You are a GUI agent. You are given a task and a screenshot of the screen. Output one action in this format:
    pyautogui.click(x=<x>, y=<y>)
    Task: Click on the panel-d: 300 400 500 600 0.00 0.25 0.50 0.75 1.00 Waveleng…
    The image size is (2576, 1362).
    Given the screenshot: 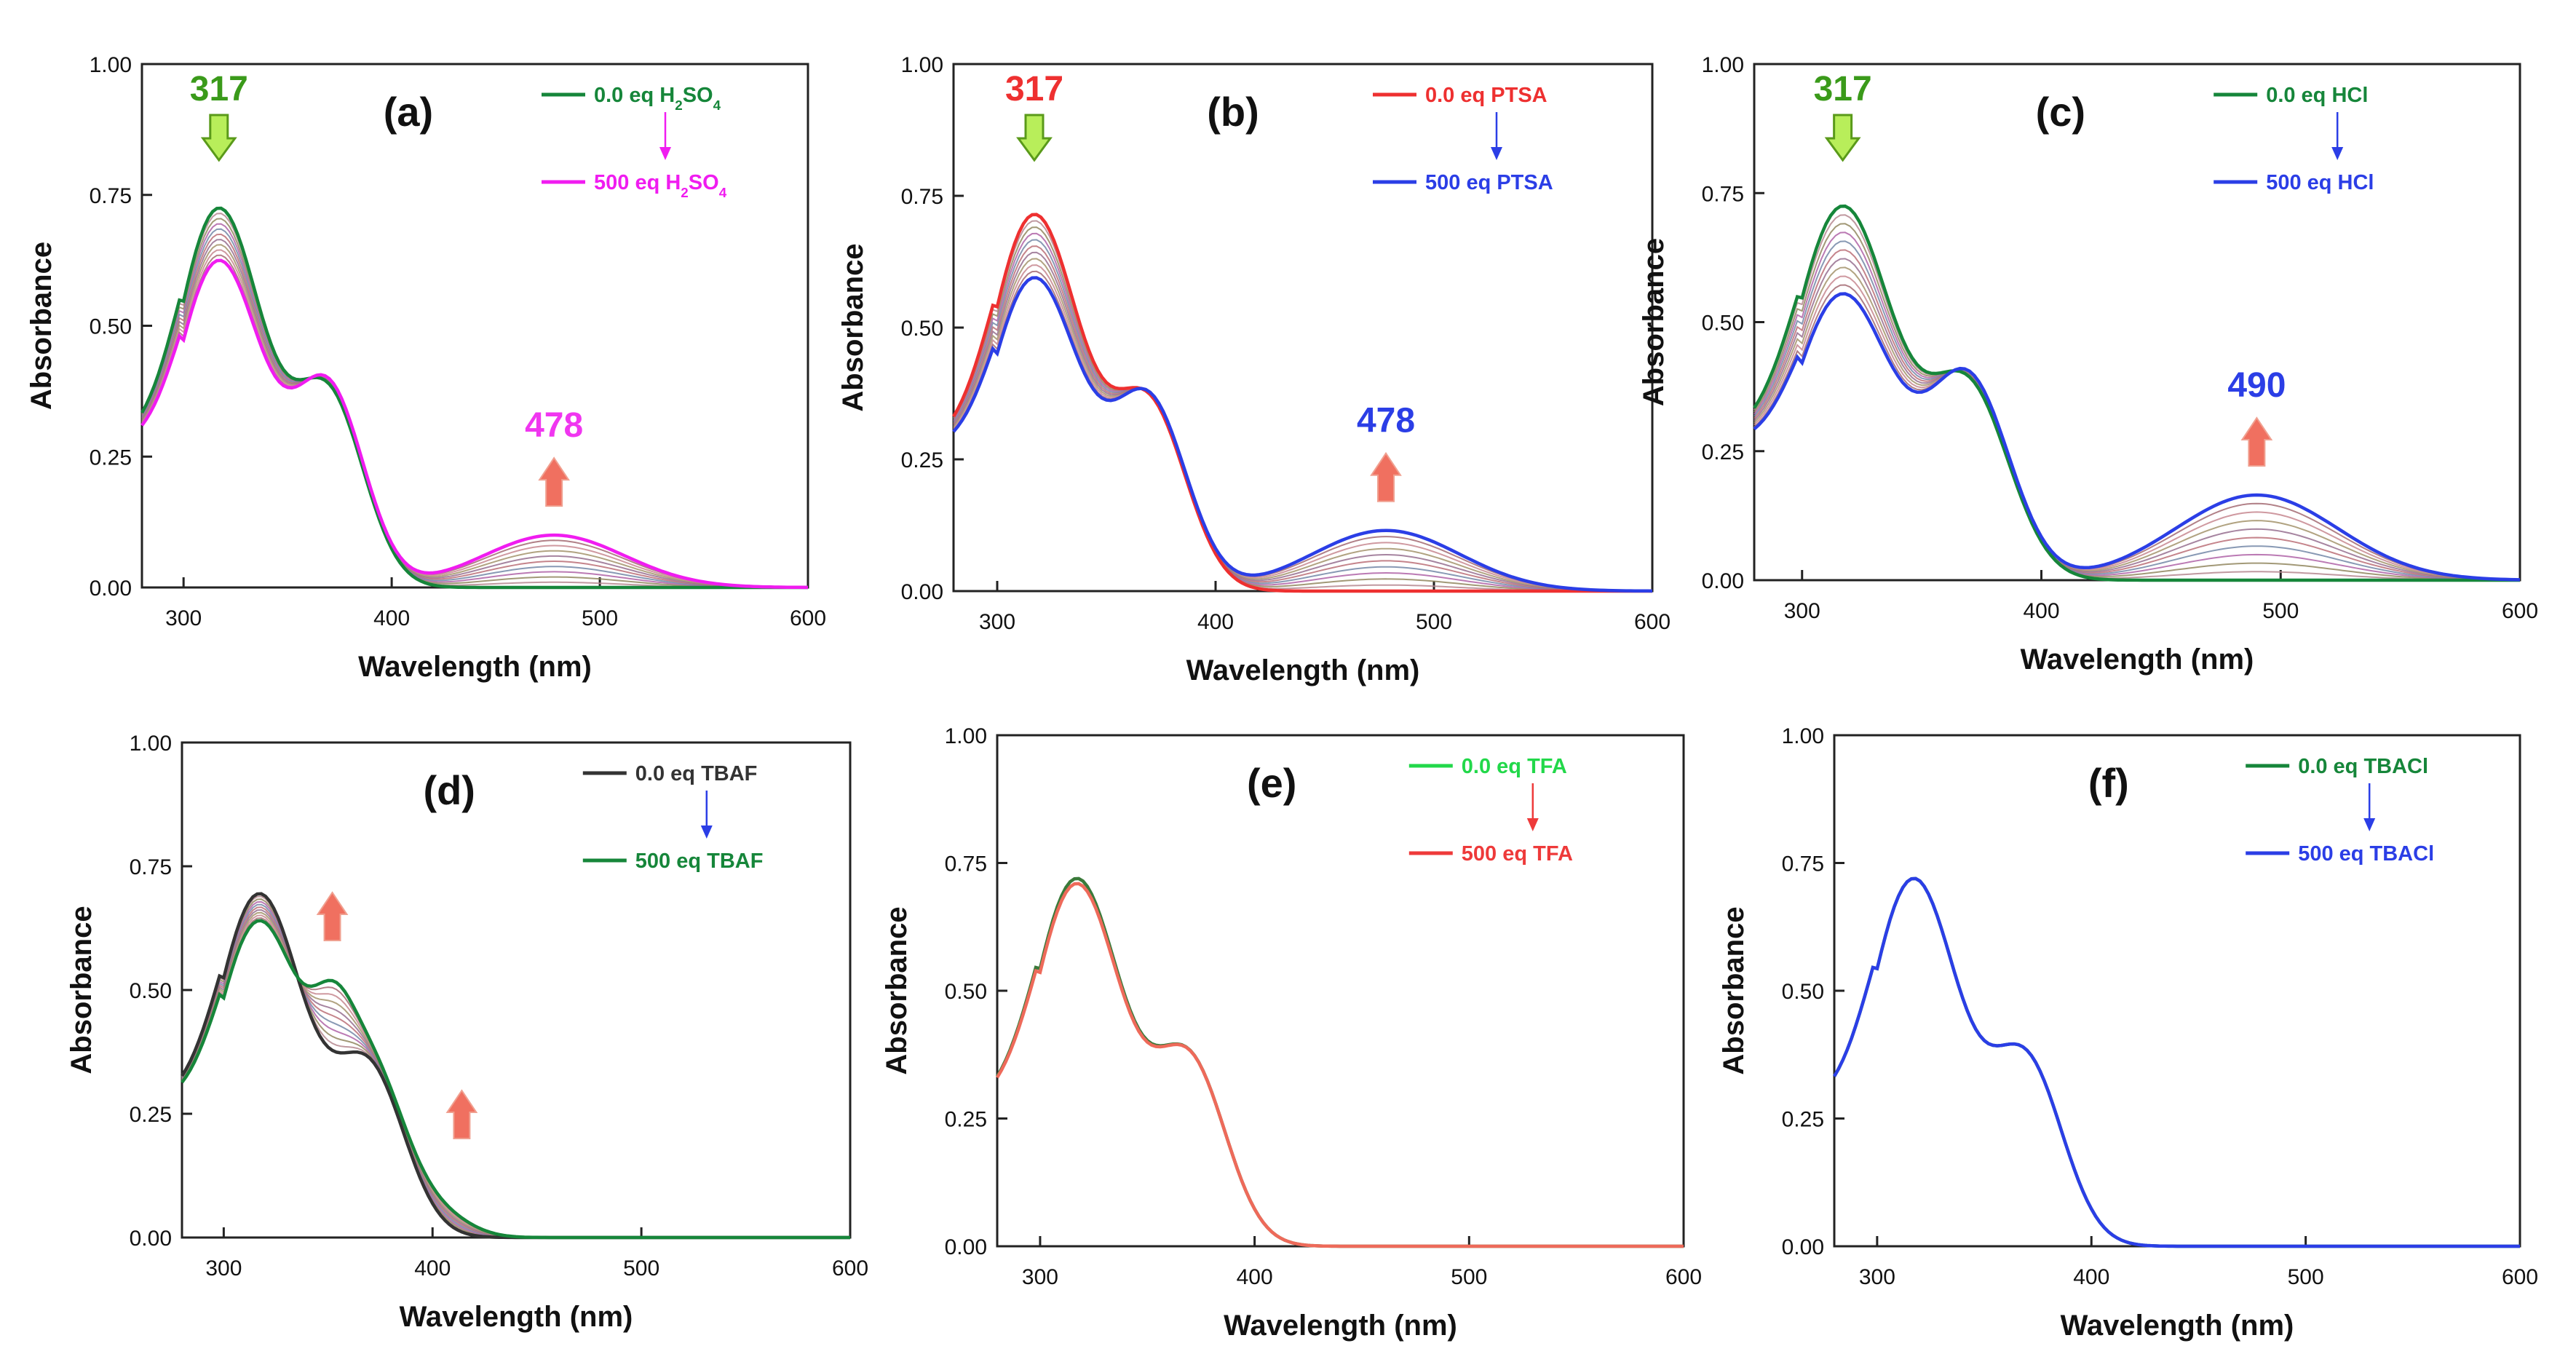 What is the action you would take?
    pyautogui.click(x=467, y=1032)
    